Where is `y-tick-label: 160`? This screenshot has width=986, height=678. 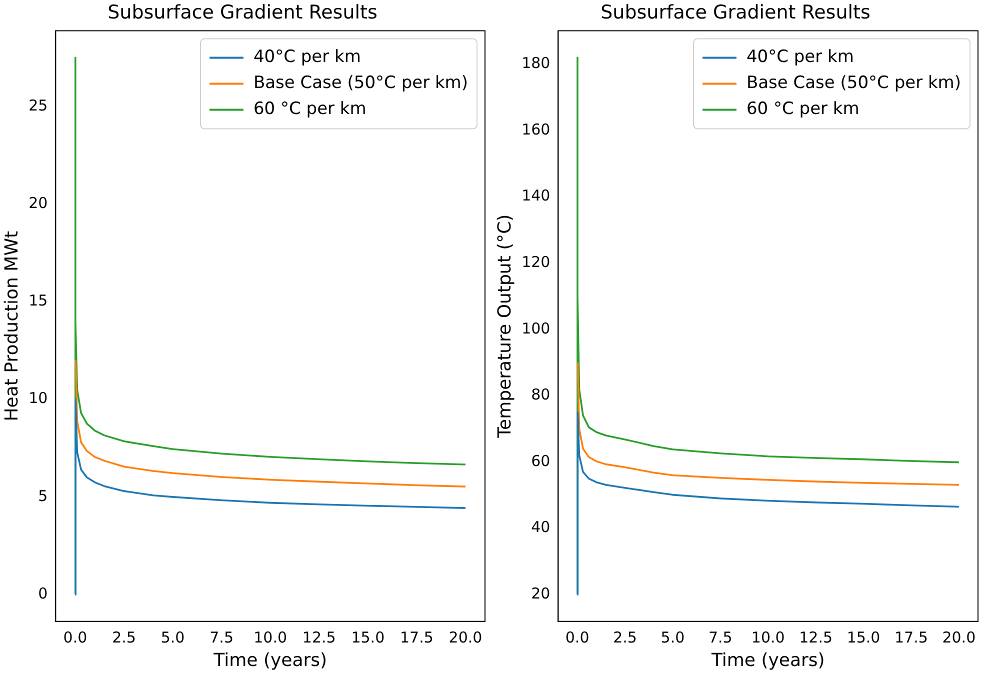
y-tick-label: 160 is located at coordinates (536, 129).